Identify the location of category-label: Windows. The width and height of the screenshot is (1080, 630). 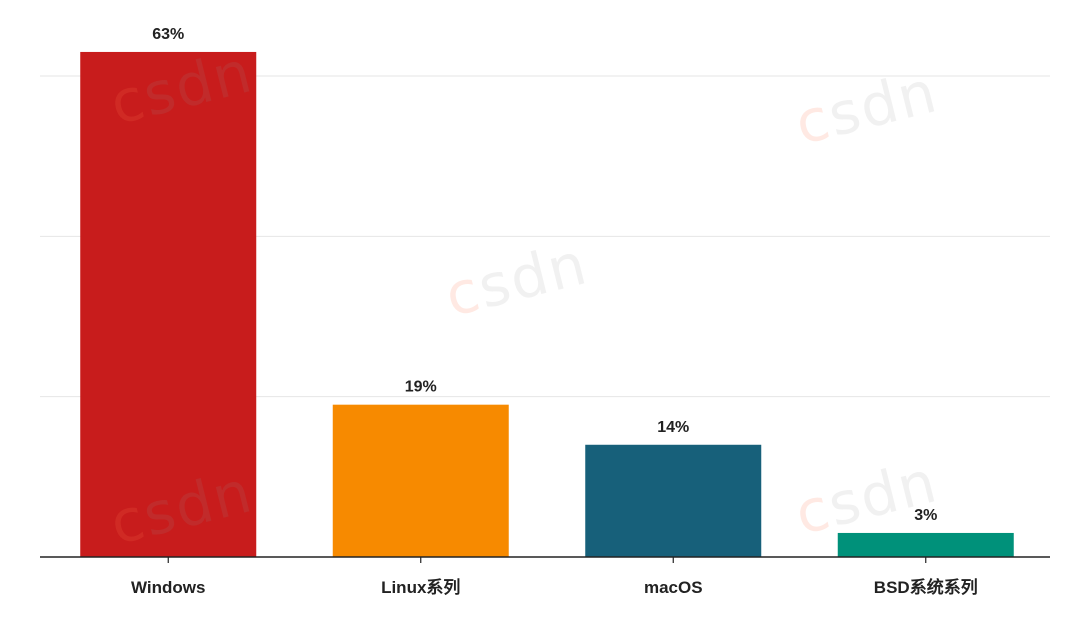
(168, 587).